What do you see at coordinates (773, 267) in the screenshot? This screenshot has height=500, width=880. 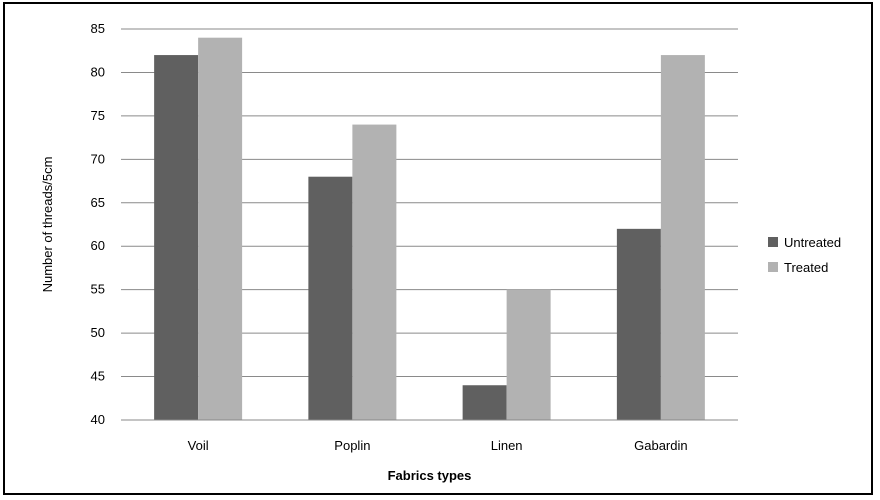 I see `legend-swatch-treated` at bounding box center [773, 267].